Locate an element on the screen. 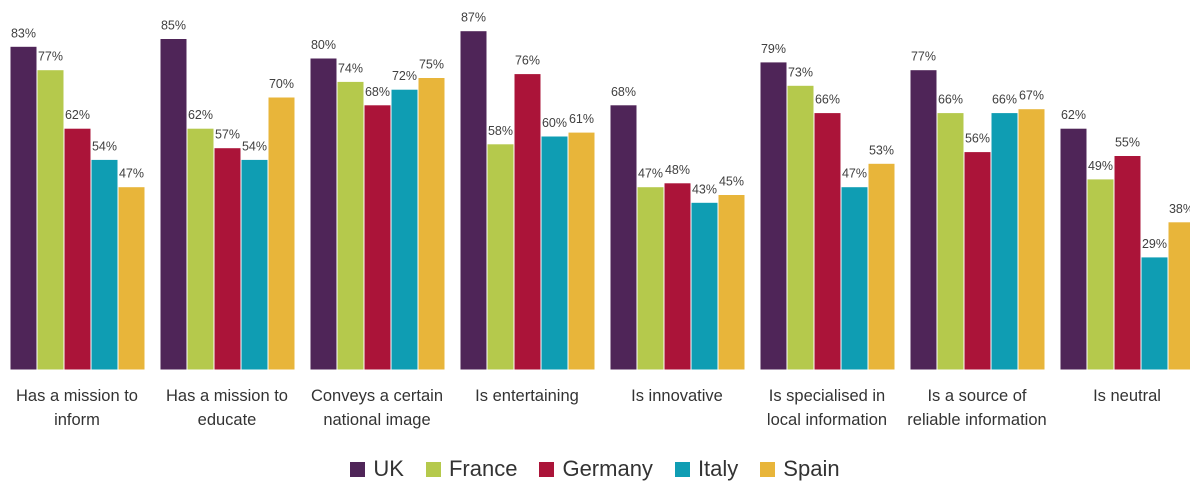 This screenshot has width=1190, height=486. value-label: 48% is located at coordinates (677, 170).